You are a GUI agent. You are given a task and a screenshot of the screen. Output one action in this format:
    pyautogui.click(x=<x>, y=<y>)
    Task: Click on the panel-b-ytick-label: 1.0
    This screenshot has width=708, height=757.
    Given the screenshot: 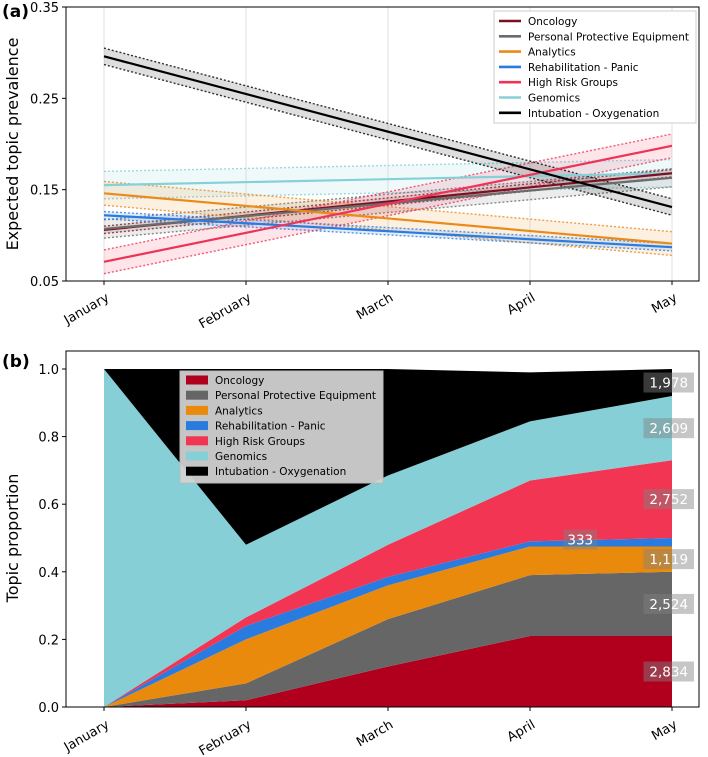 What is the action you would take?
    pyautogui.click(x=48, y=370)
    